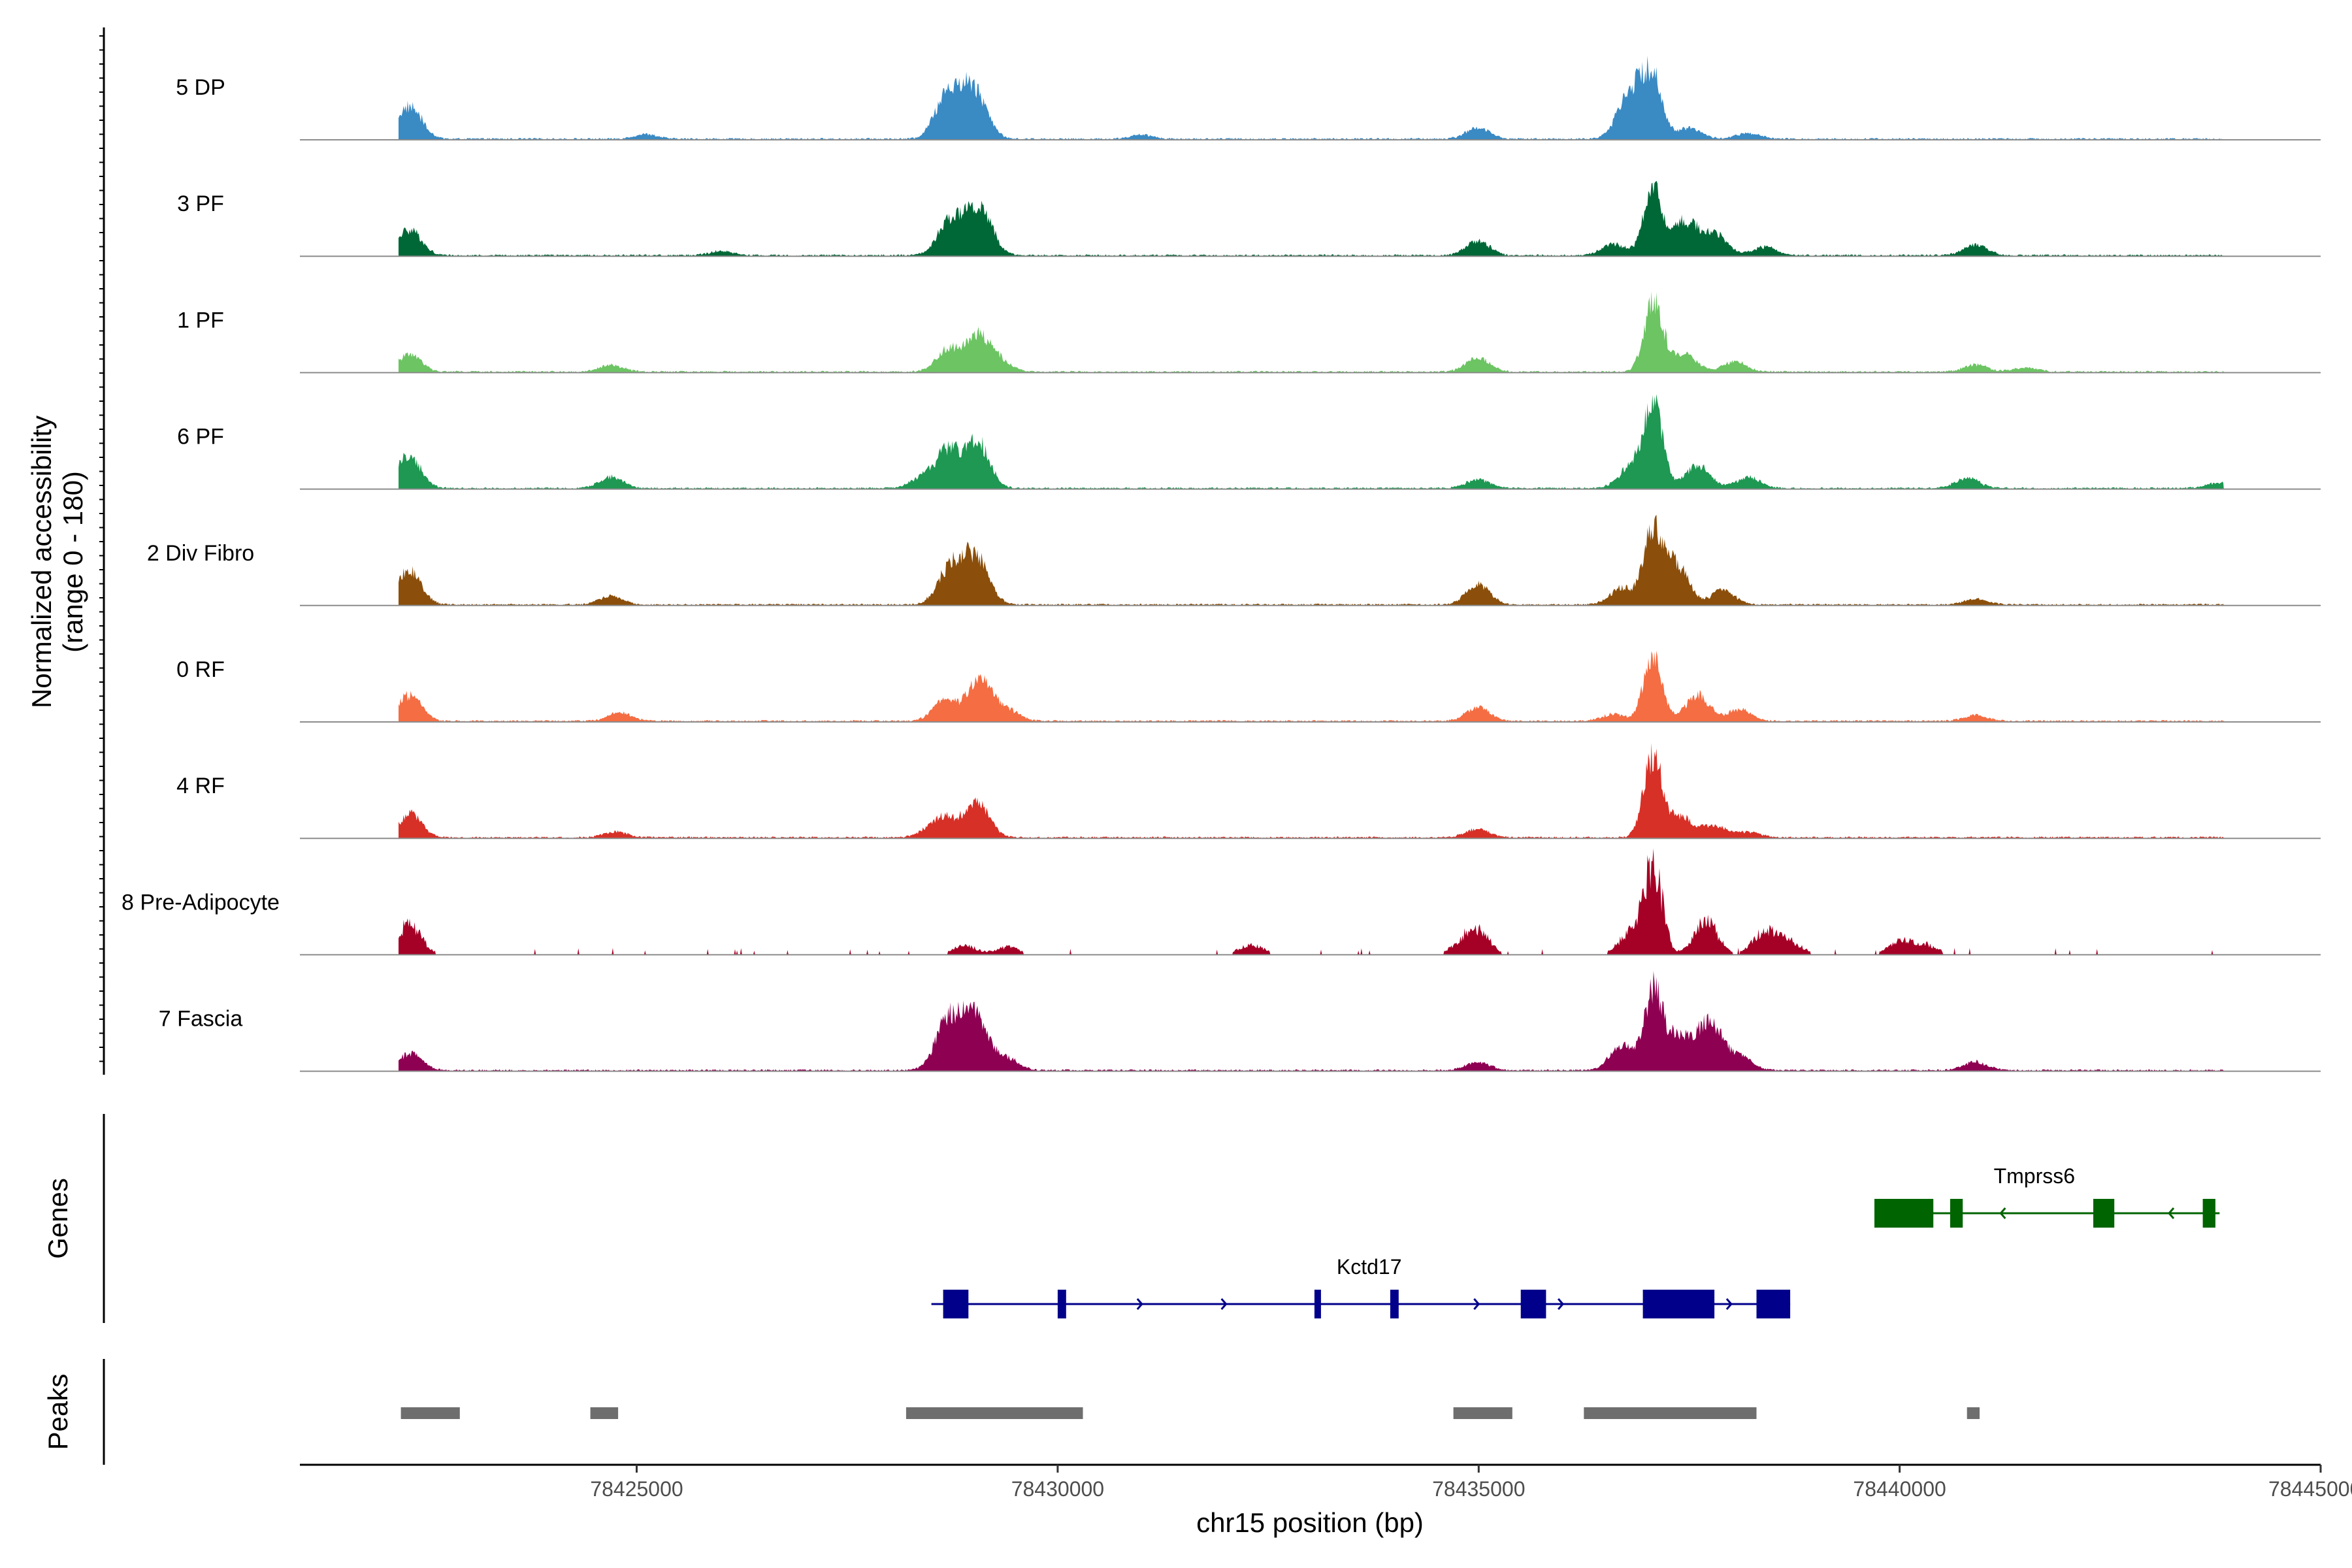 Image resolution: width=2352 pixels, height=1568 pixels. What do you see at coordinates (101, 548) in the screenshot?
I see `coverage-y-ticks` at bounding box center [101, 548].